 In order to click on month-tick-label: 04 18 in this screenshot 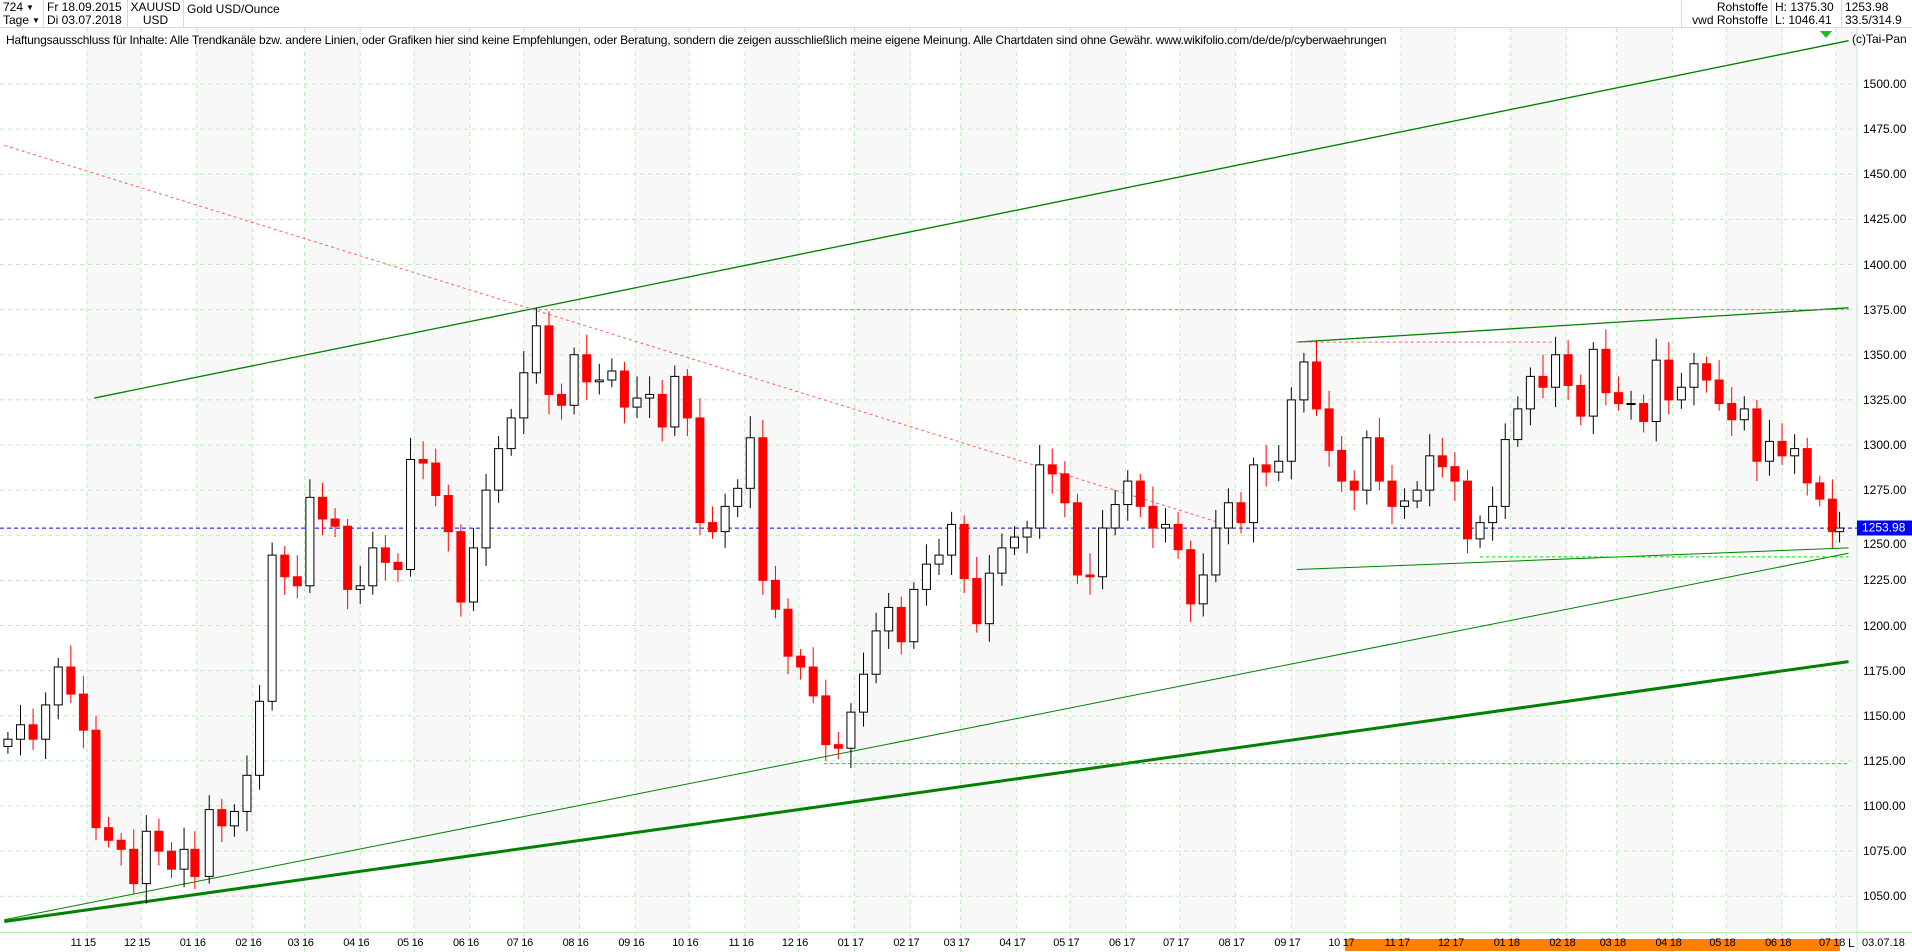, I will do `click(1668, 943)`.